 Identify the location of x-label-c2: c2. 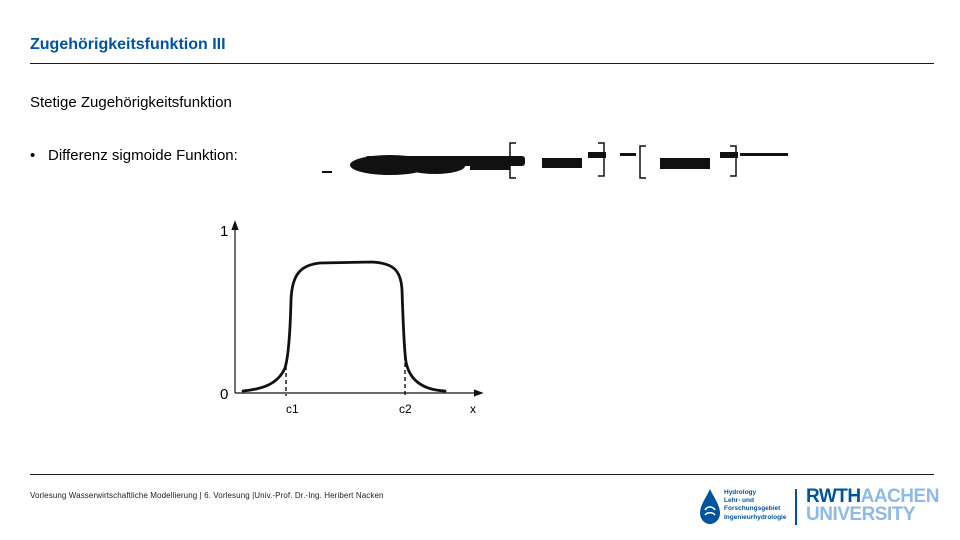
(405, 409).